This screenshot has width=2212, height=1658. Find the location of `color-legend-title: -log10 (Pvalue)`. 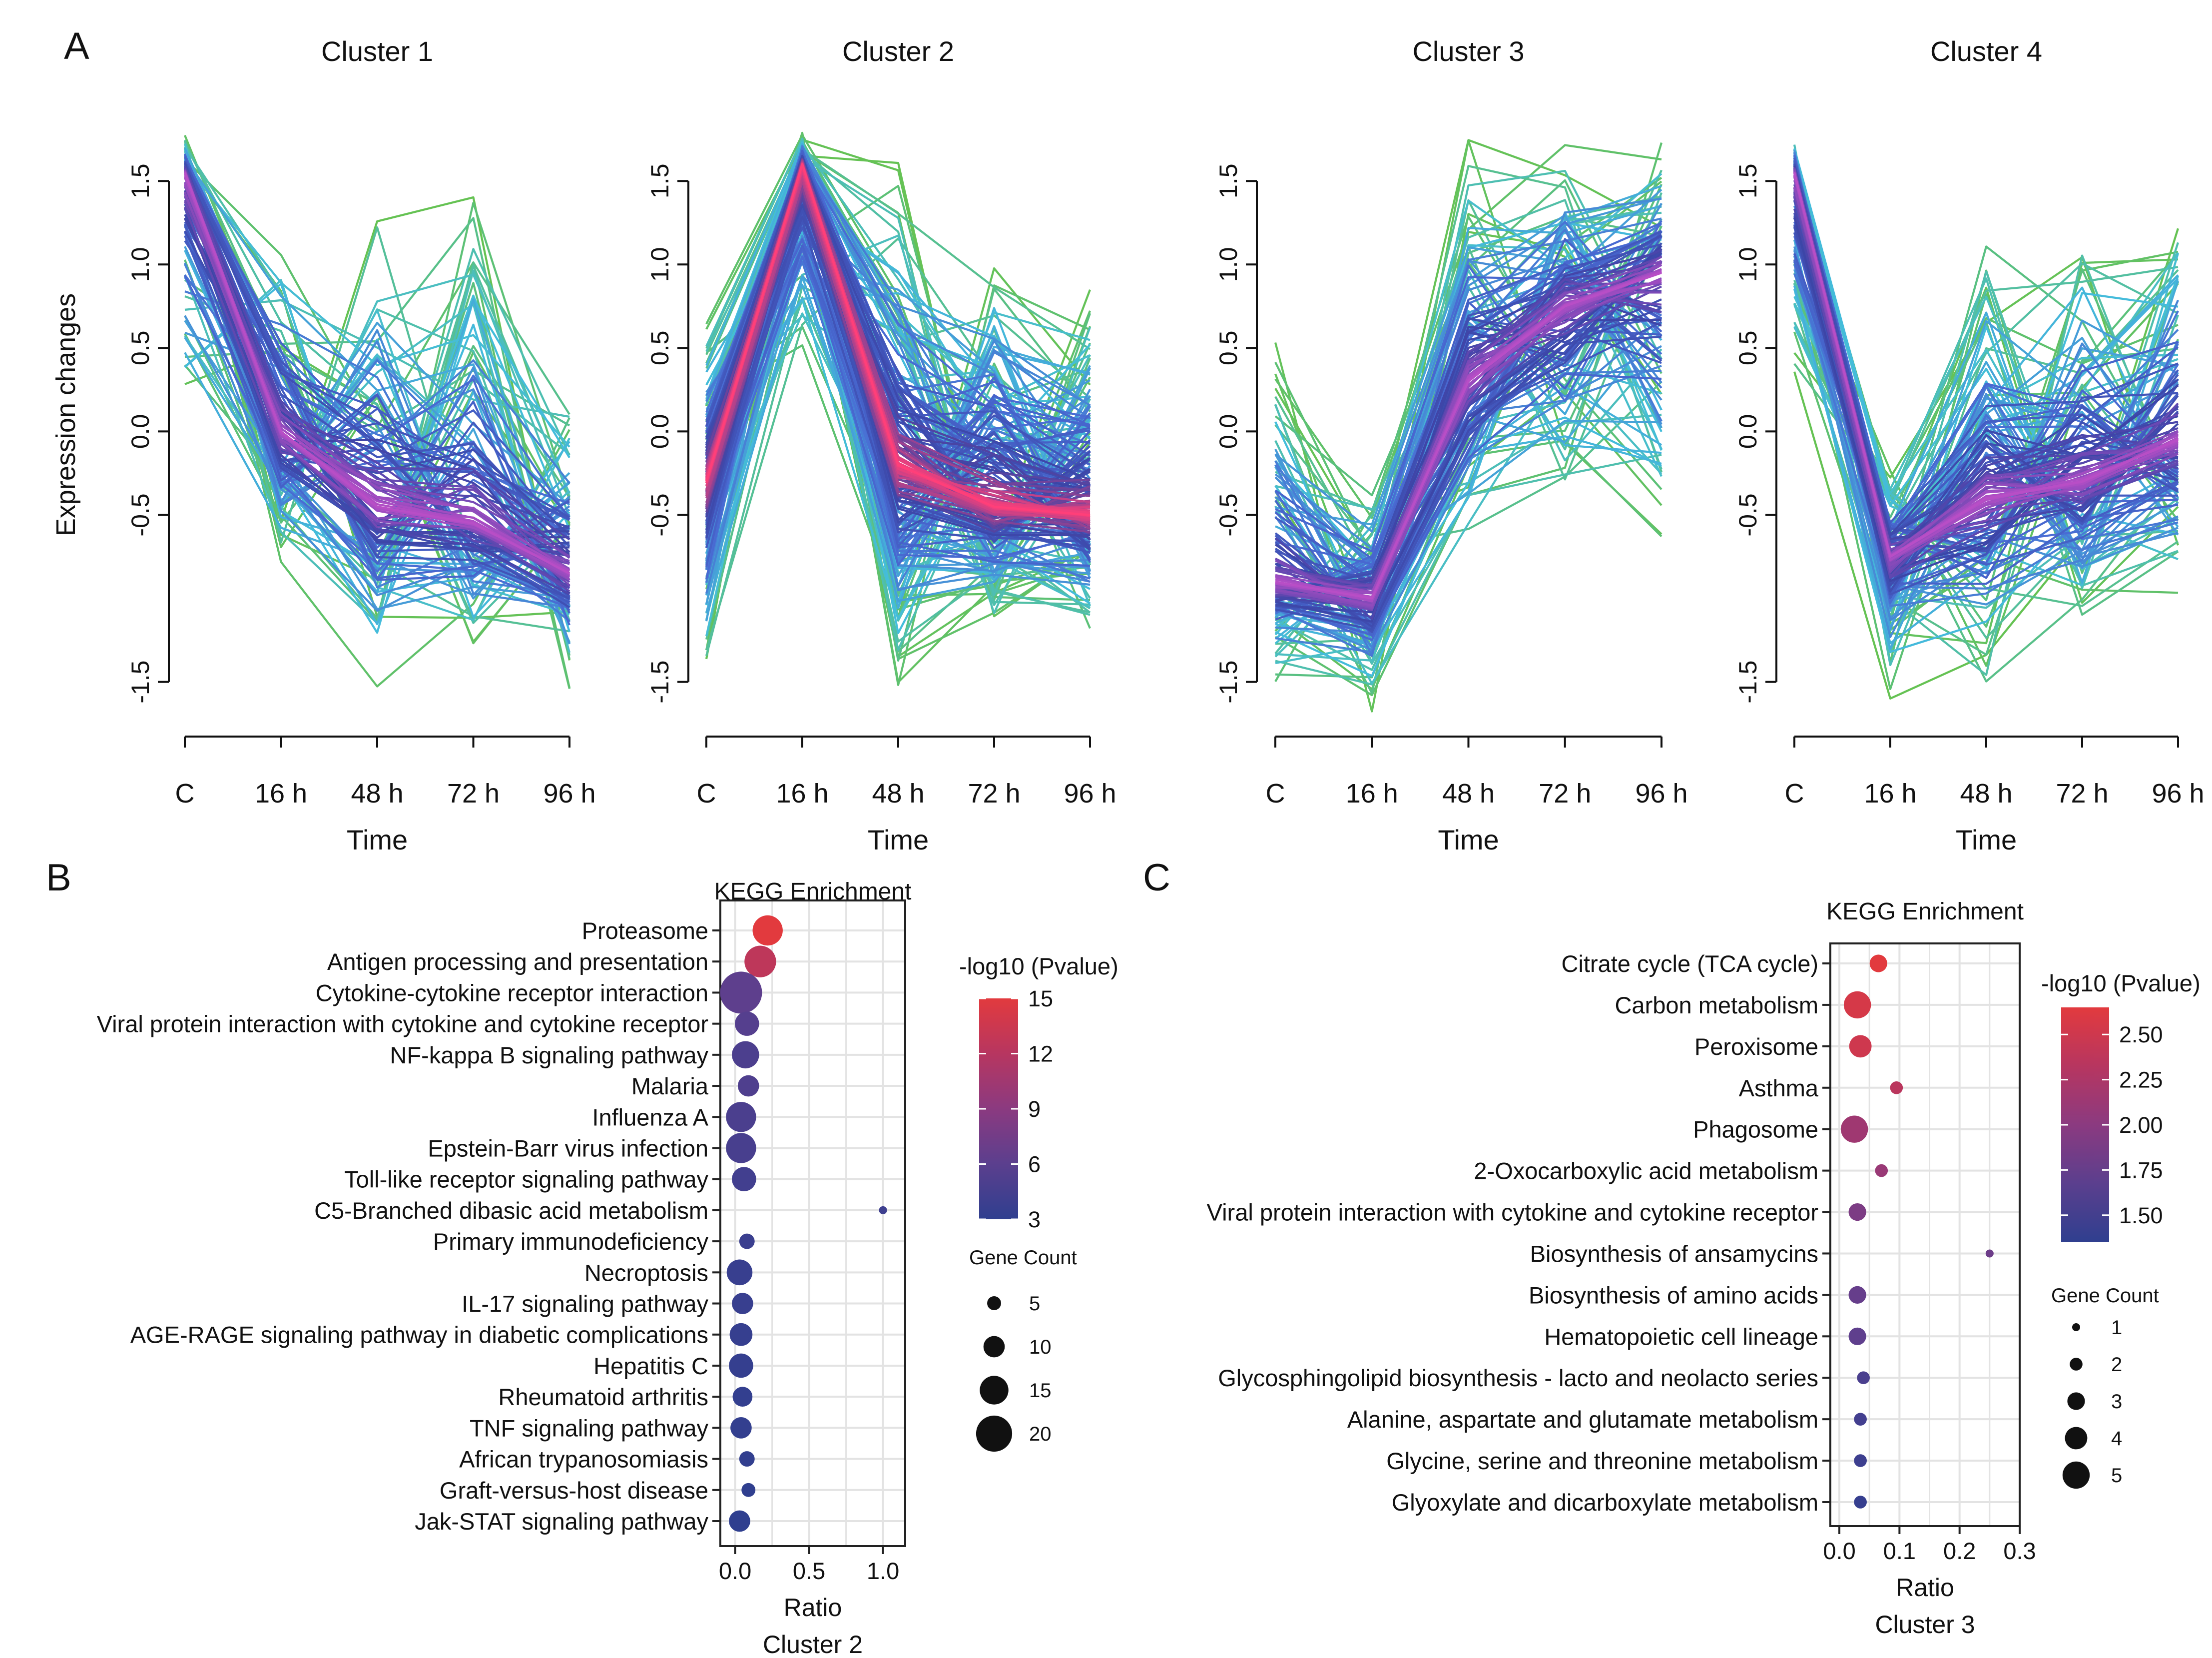

color-legend-title: -log10 (Pvalue) is located at coordinates (2121, 983).